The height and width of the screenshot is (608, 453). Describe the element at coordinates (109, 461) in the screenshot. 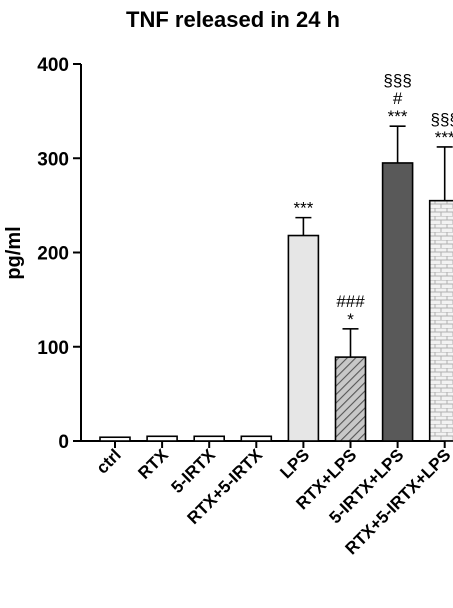

I see `x-tick-label: ctrl` at that location.